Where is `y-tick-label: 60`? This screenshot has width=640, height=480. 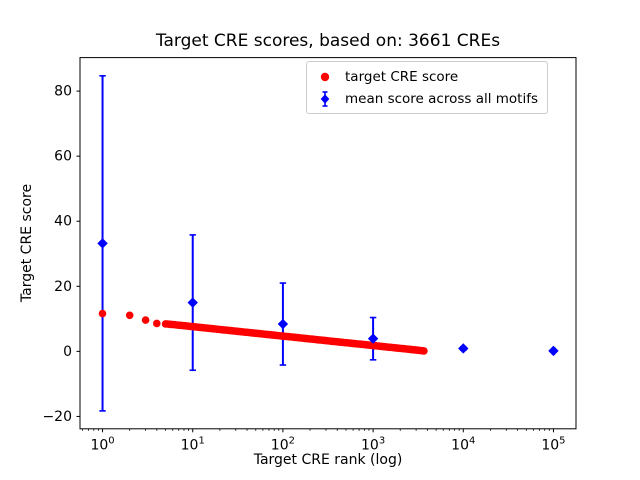 y-tick-label: 60 is located at coordinates (63, 157).